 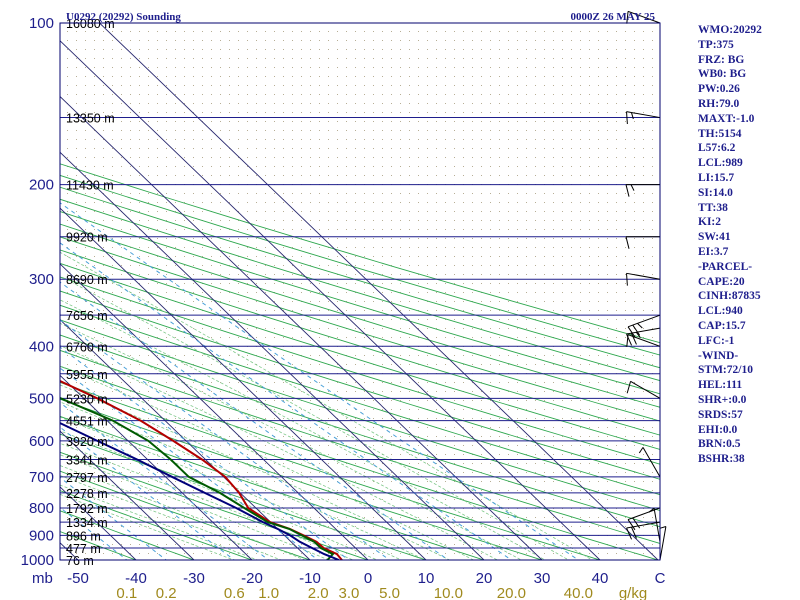 What do you see at coordinates (349, 592) in the screenshot?
I see `mixing-ratio-tick-label: 3.0` at bounding box center [349, 592].